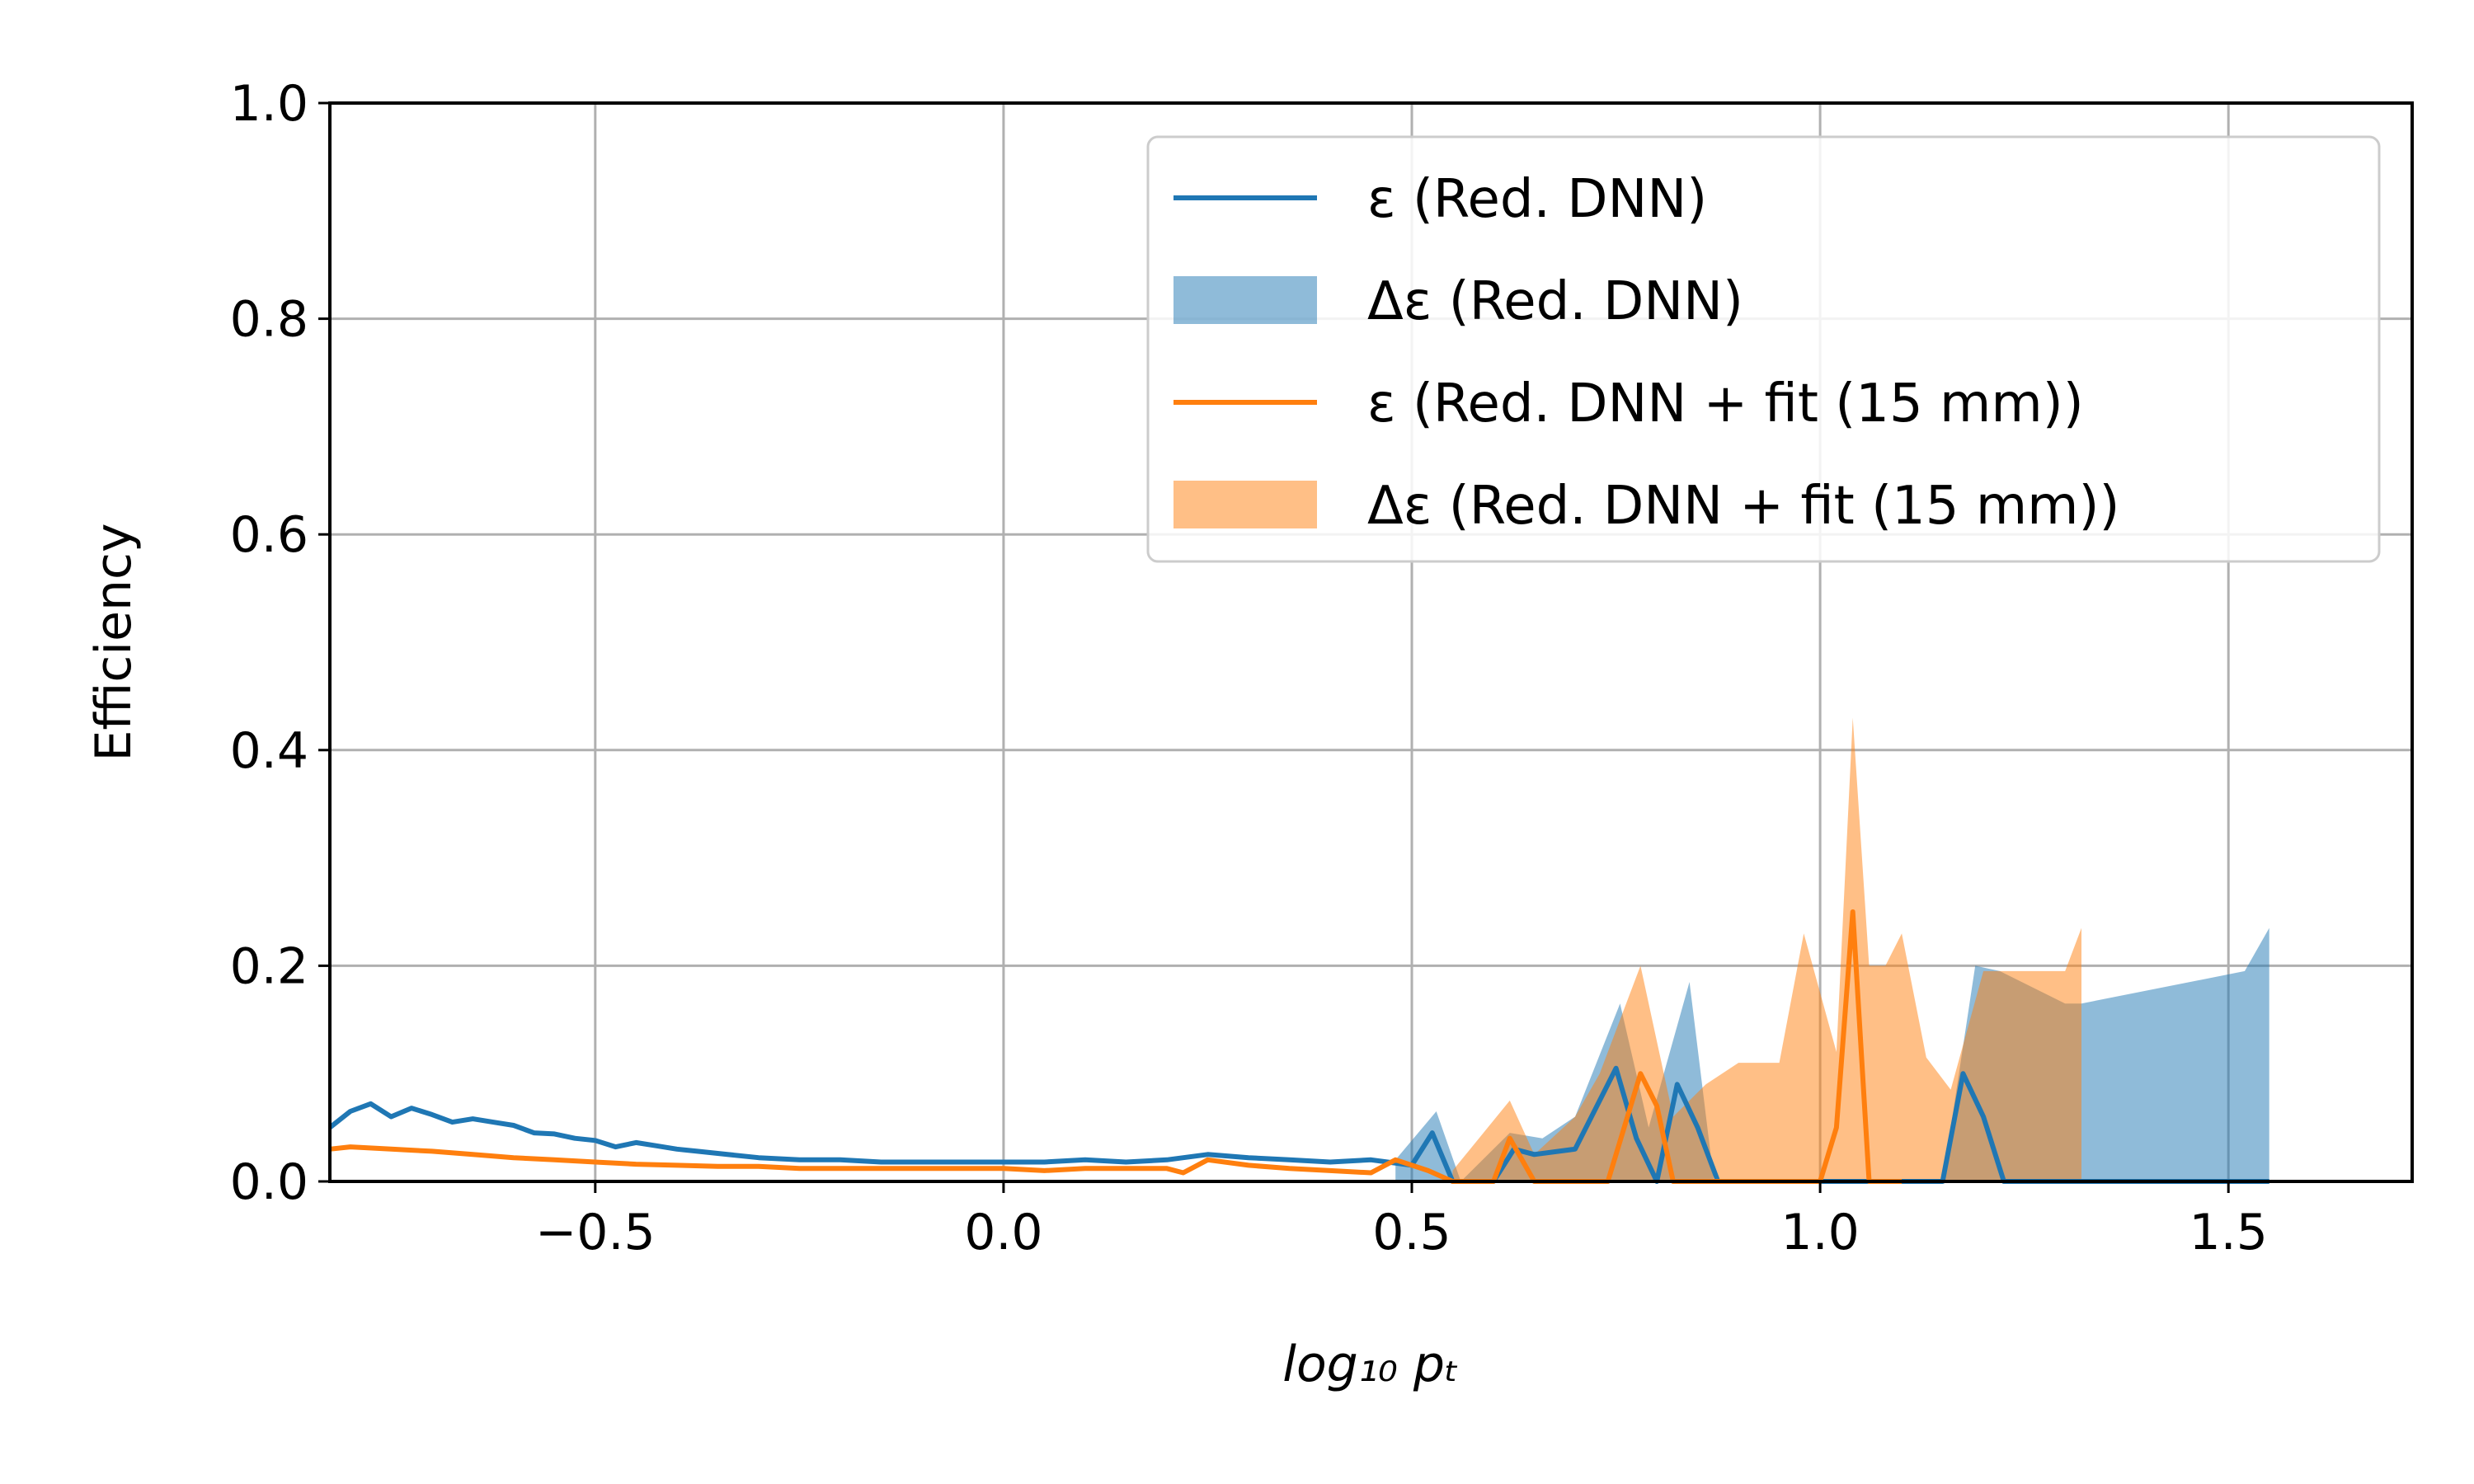  Describe the element at coordinates (269, 320) in the screenshot. I see `y-tick-label: 0.8` at that location.